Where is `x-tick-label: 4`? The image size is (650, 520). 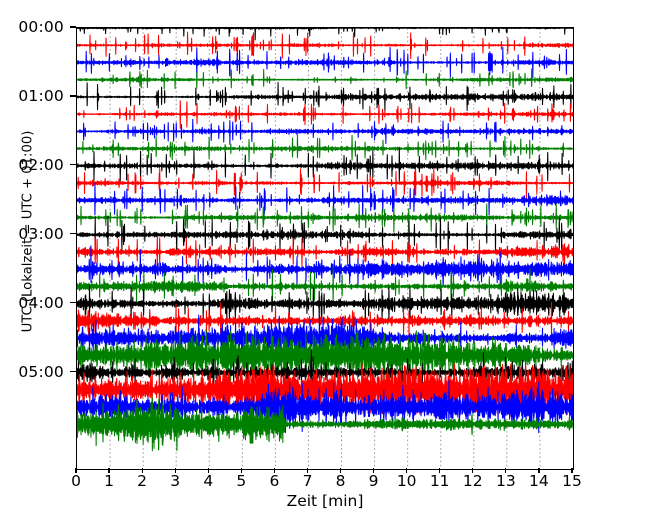
x-tick-label: 4 is located at coordinates (208, 481).